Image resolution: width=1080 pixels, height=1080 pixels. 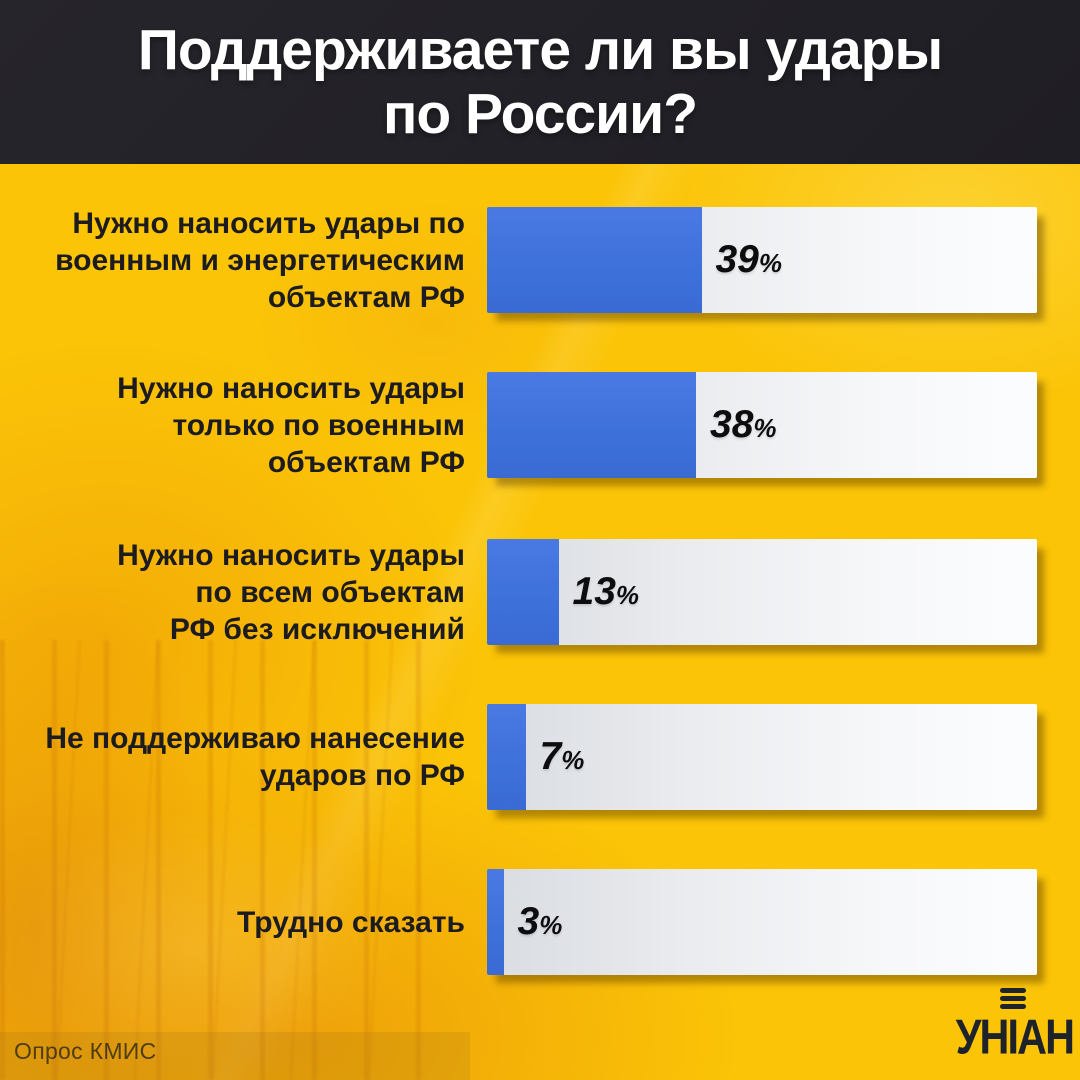 What do you see at coordinates (737, 259) in the screenshot?
I see `bar-value-number: 39` at bounding box center [737, 259].